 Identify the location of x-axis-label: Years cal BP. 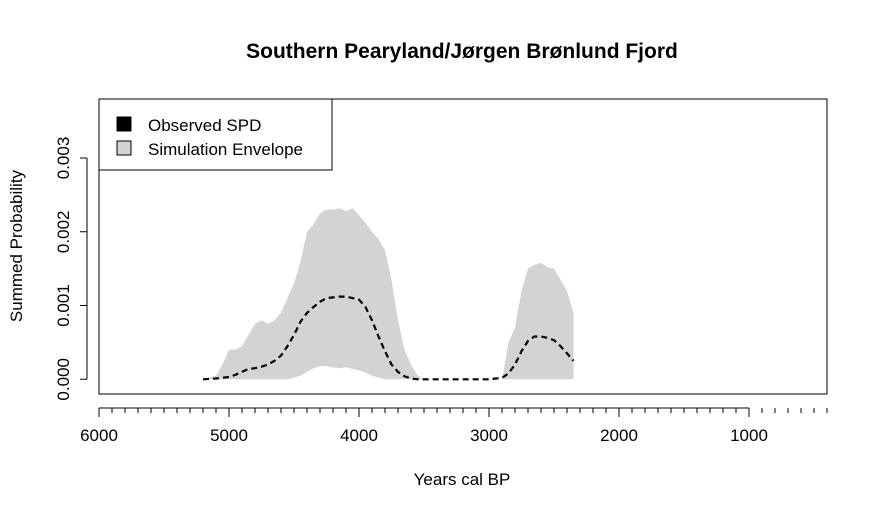
(462, 479).